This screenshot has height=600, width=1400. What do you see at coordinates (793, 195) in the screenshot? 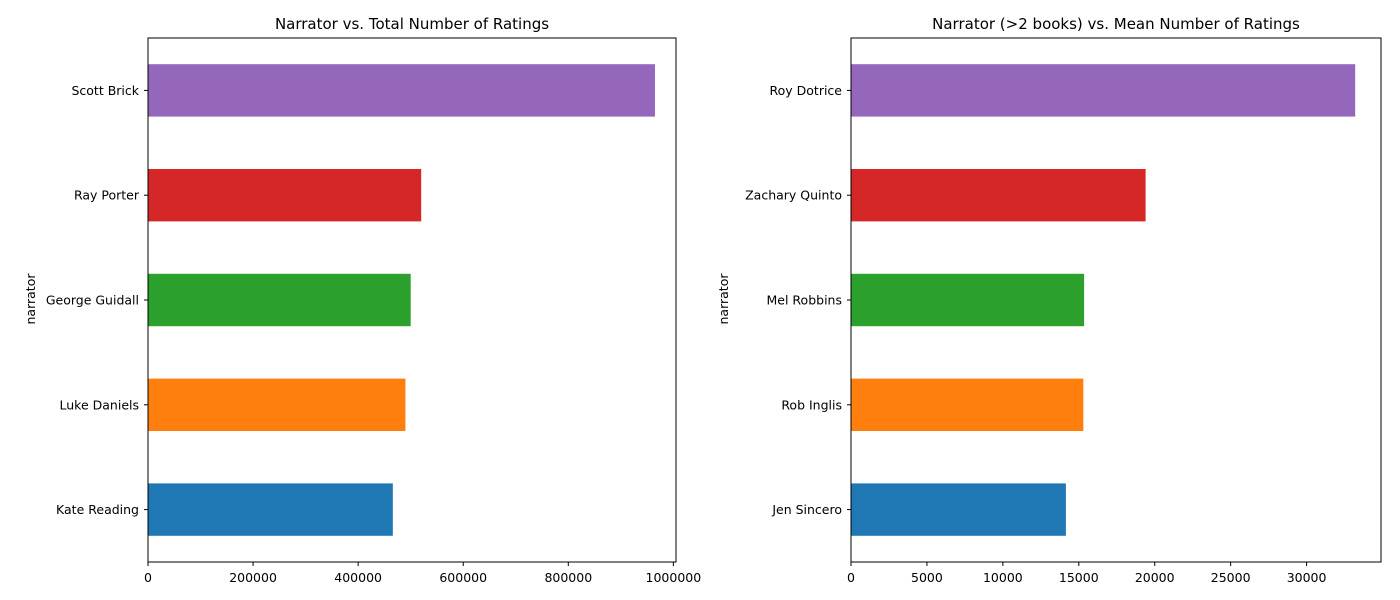
I see `right-y-tick-label: Zachary Quinto` at bounding box center [793, 195].